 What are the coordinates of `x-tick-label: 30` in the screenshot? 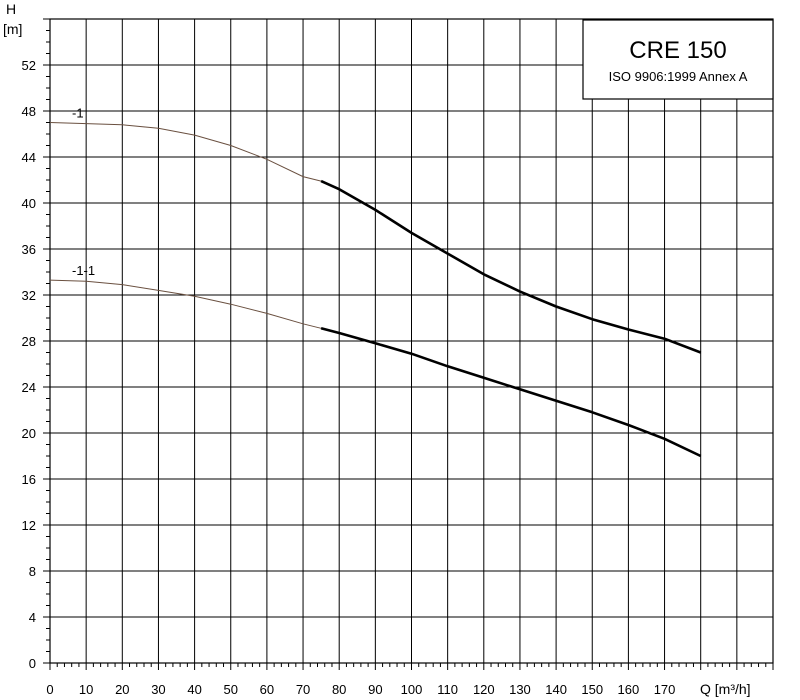 It's located at (158, 689).